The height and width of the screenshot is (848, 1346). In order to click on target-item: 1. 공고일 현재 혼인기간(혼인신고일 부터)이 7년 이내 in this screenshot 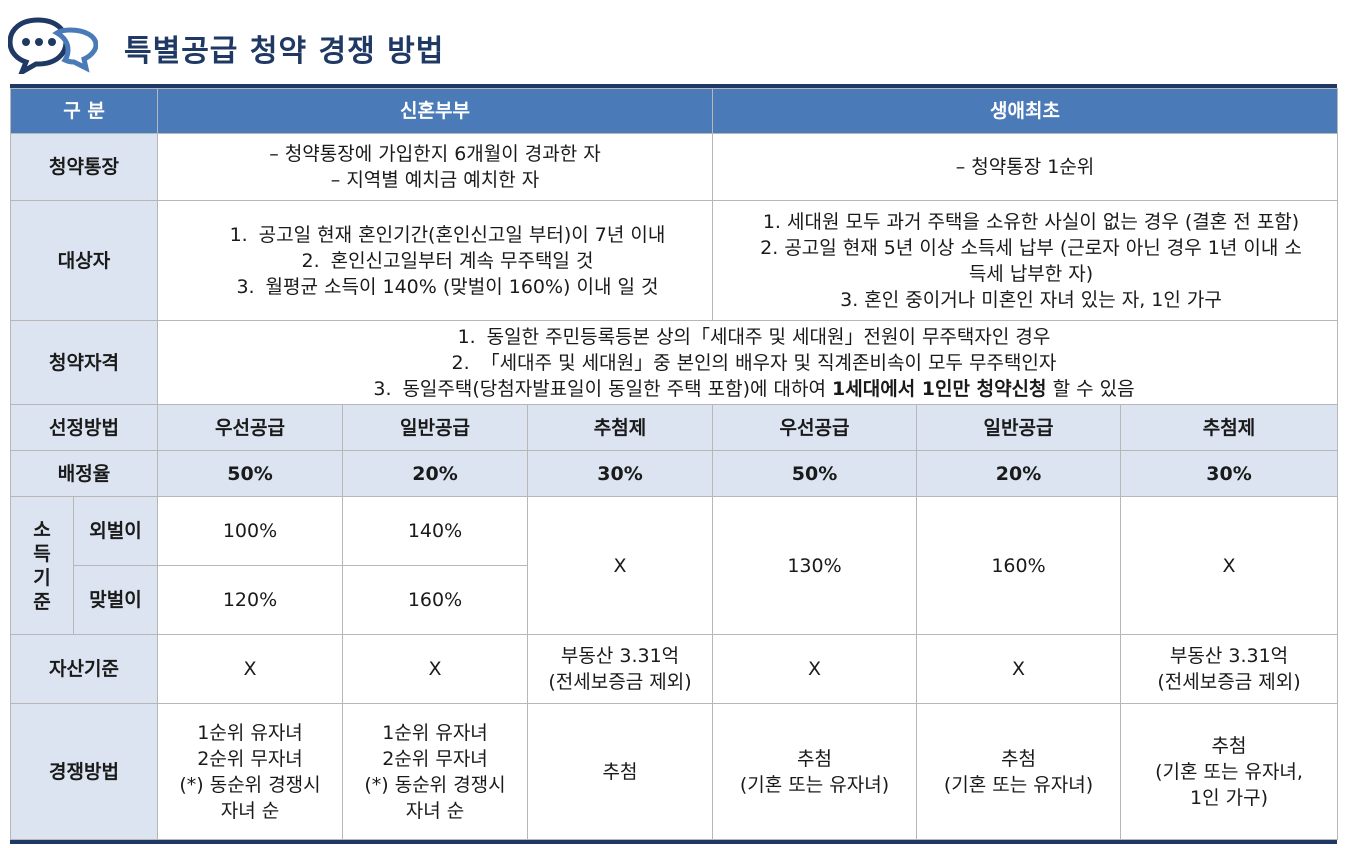, I will do `click(447, 234)`.